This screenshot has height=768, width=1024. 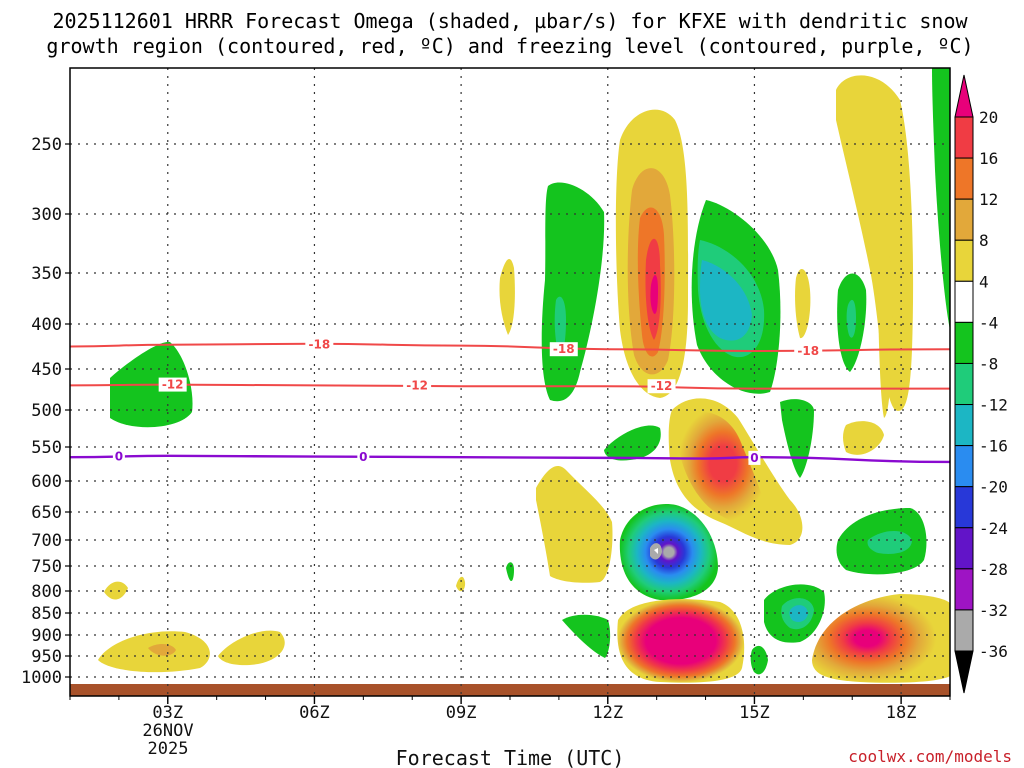 I want to click on y-tick-label: 550, so click(x=46, y=448).